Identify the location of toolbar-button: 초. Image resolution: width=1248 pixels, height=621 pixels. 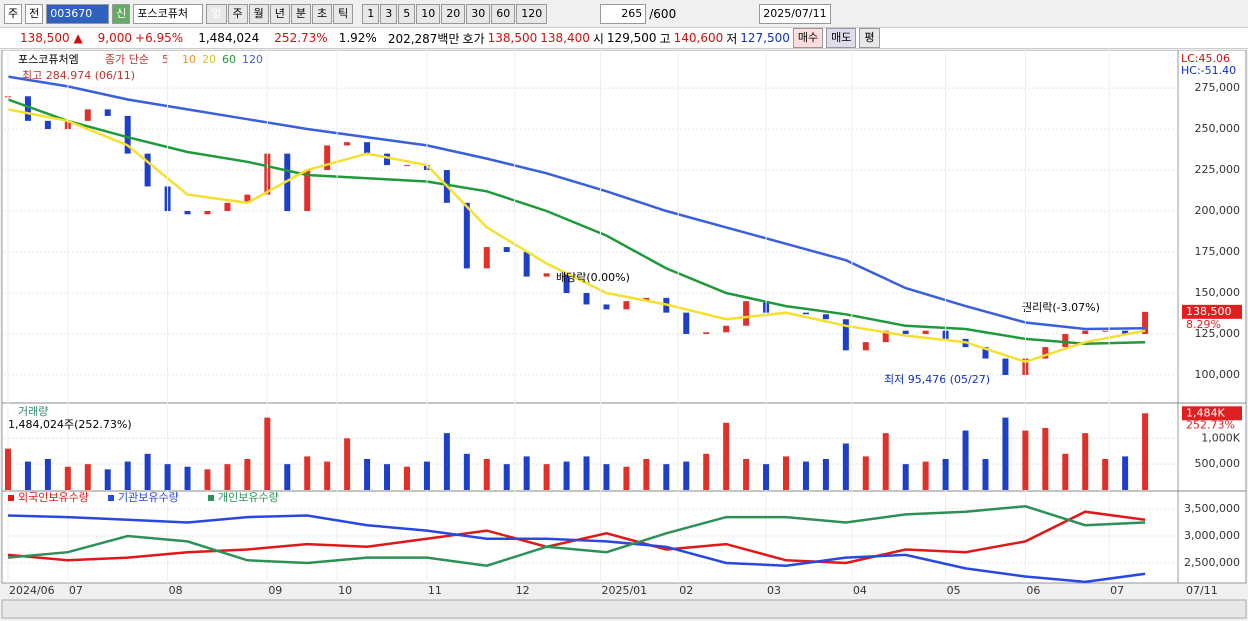
(322, 14).